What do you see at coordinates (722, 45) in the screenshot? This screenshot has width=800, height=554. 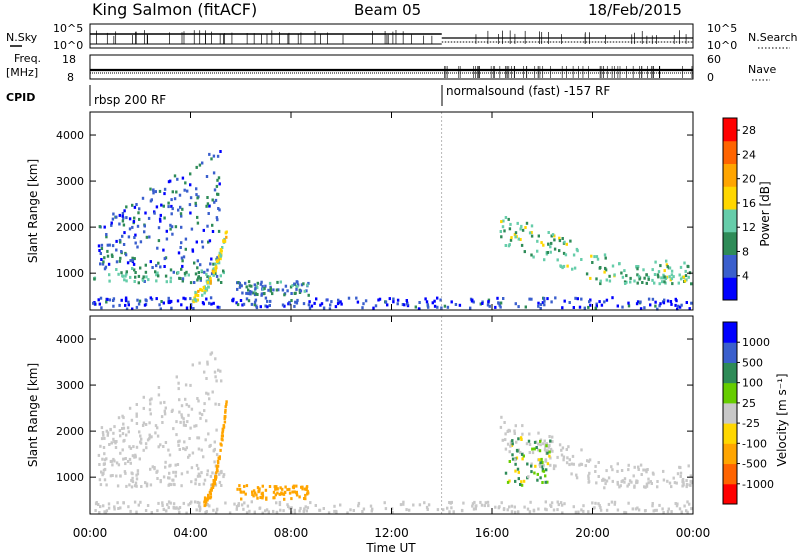 I see `nsearch-tick-bottom: 10^0` at bounding box center [722, 45].